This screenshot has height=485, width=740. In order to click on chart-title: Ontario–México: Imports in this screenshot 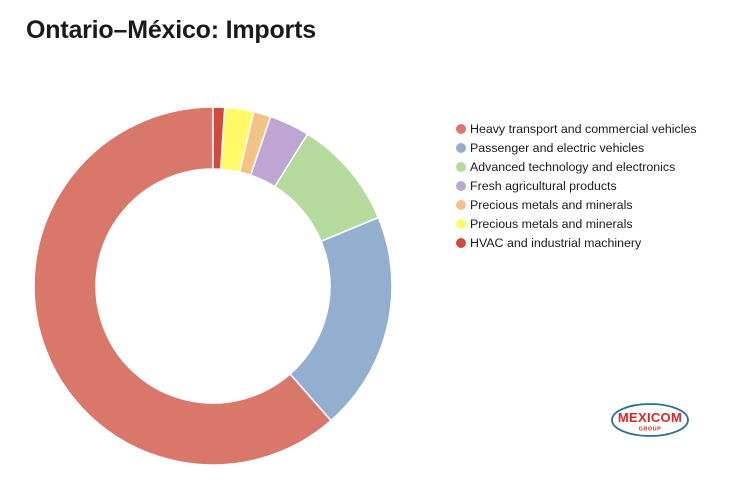, I will do `click(171, 30)`.